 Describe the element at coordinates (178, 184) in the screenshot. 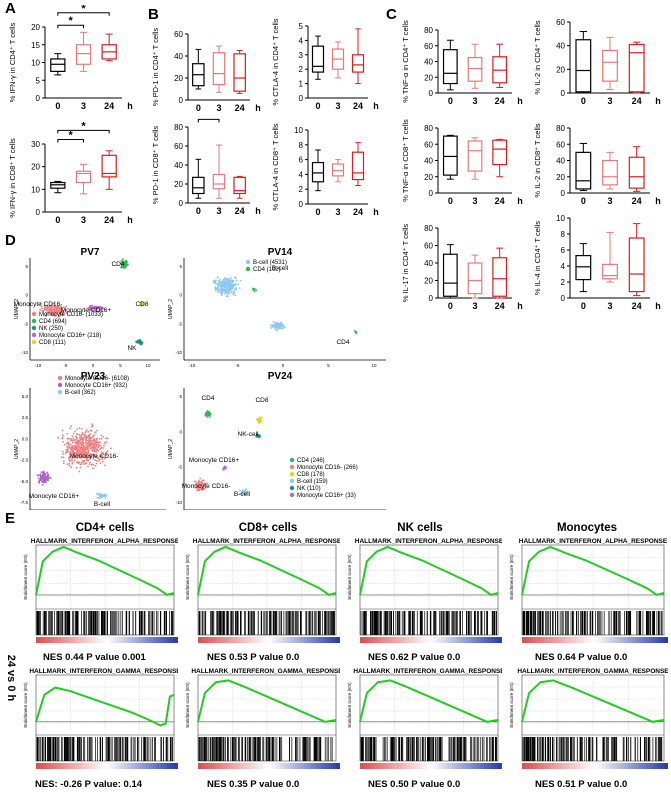

I see `y-tick-label: 20` at that location.